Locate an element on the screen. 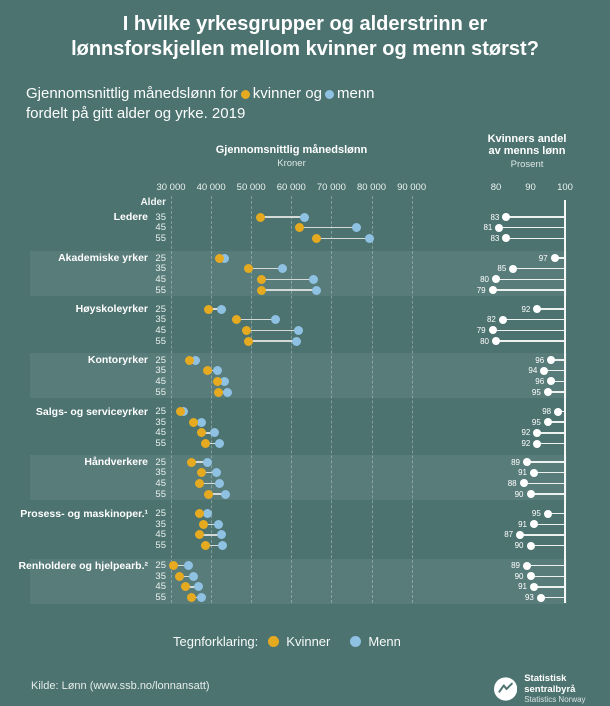 This screenshot has width=610, height=706. ratio-value-label: 87 is located at coordinates (509, 535).